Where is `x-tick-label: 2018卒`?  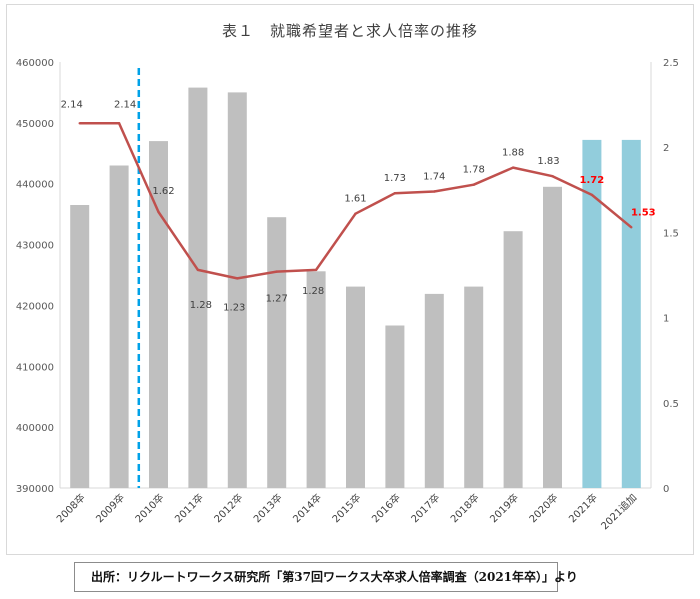 x-tick-label: 2018卒 is located at coordinates (465, 508).